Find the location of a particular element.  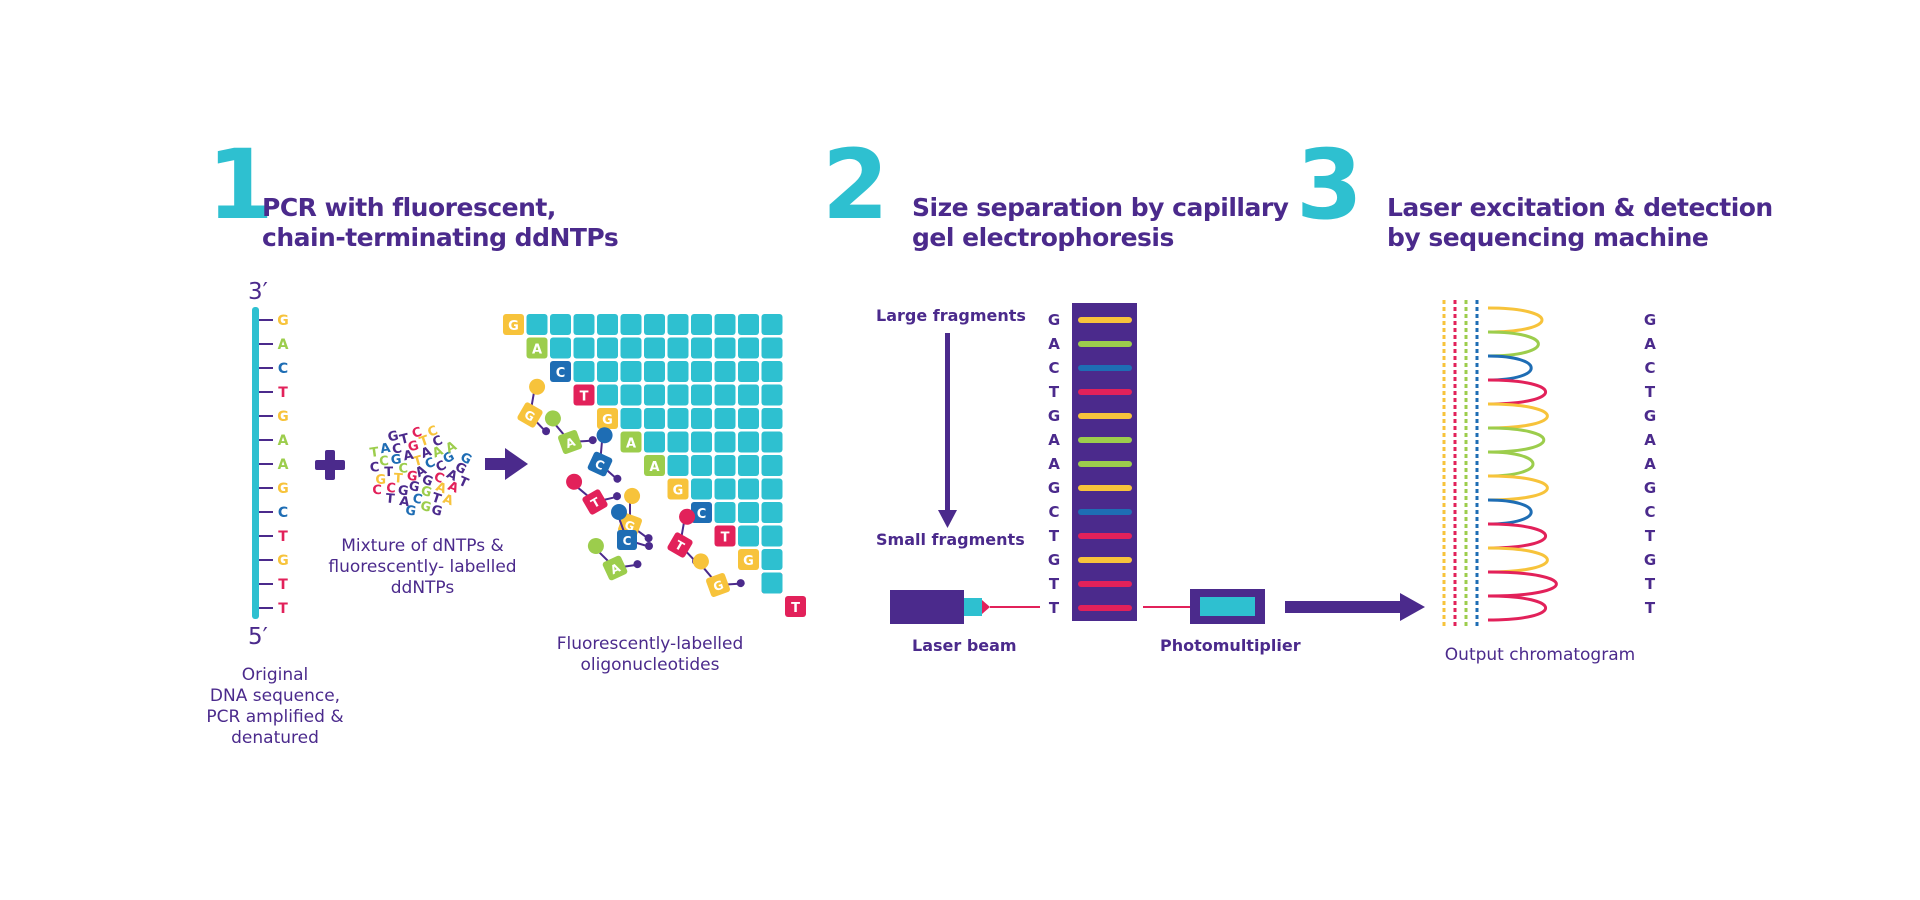

arrow-right-icon is located at coordinates (506, 464).